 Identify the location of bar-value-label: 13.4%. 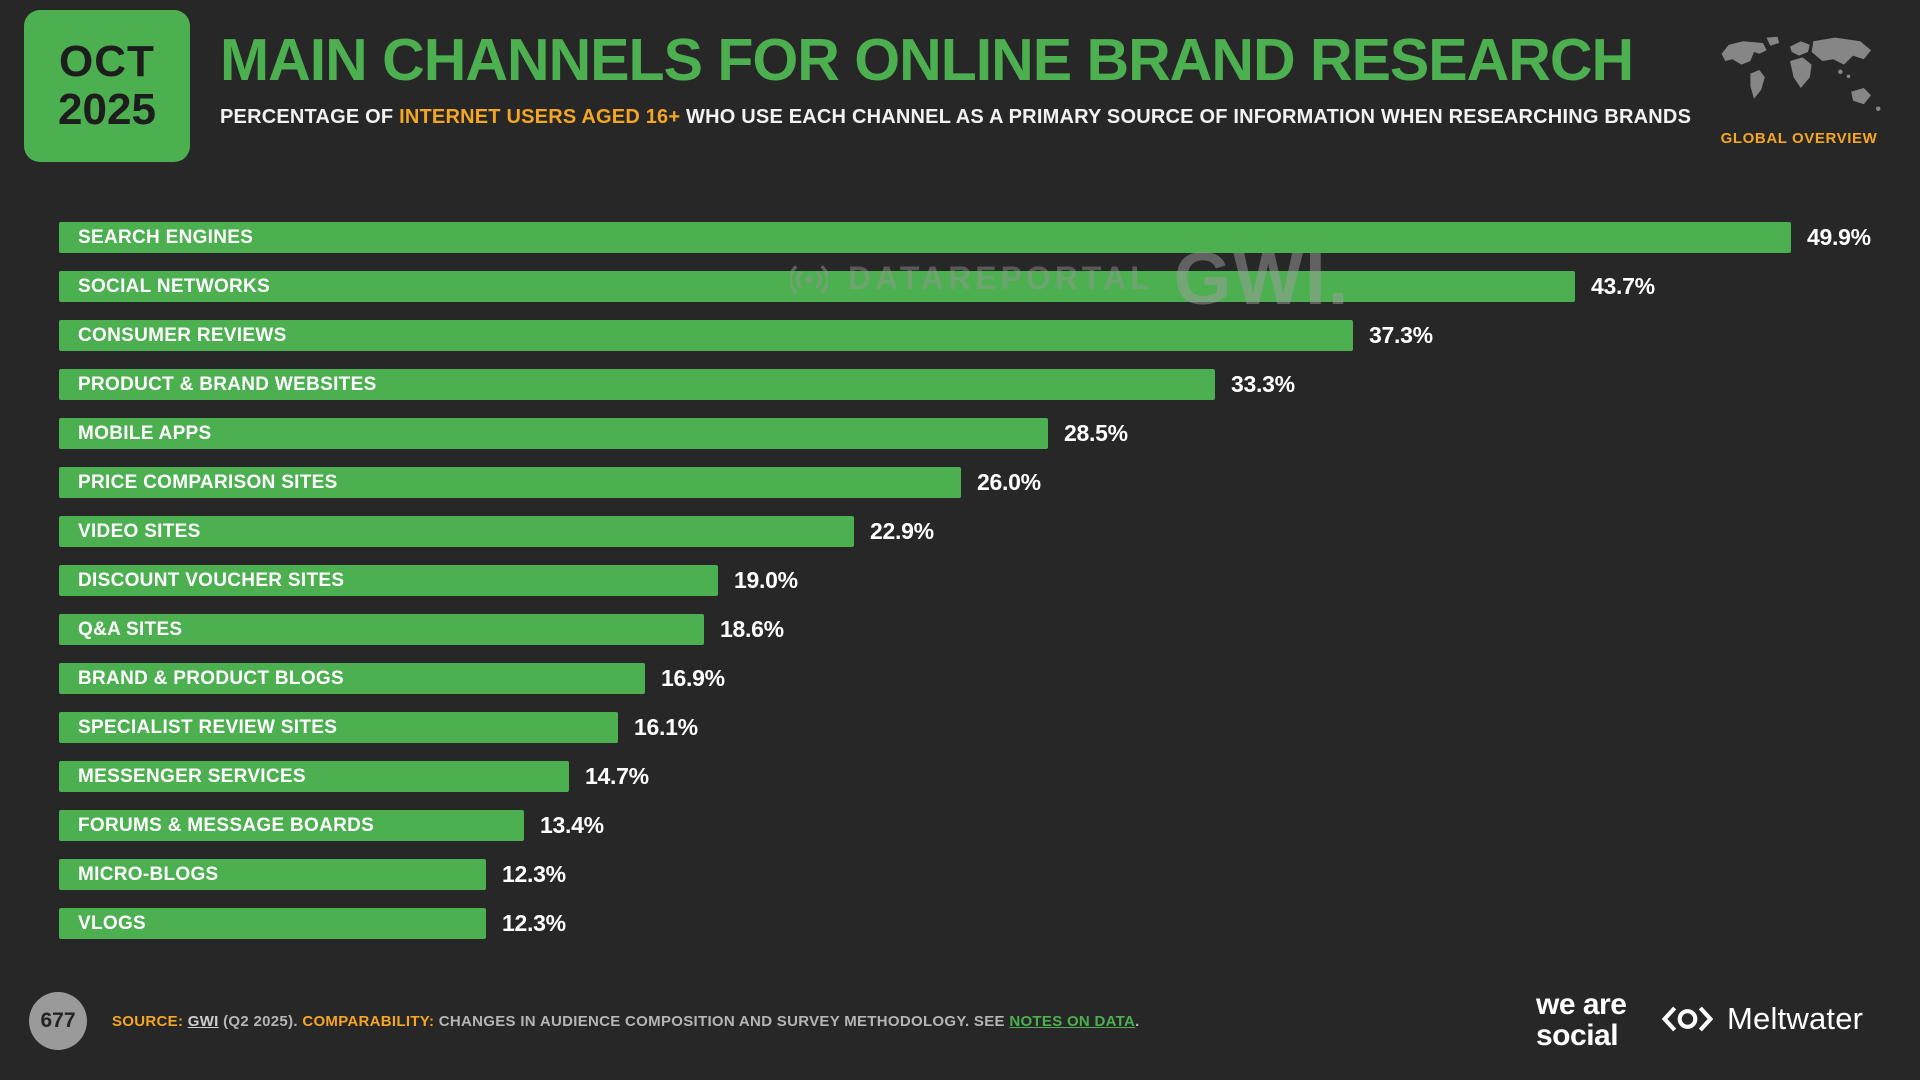
(572, 825).